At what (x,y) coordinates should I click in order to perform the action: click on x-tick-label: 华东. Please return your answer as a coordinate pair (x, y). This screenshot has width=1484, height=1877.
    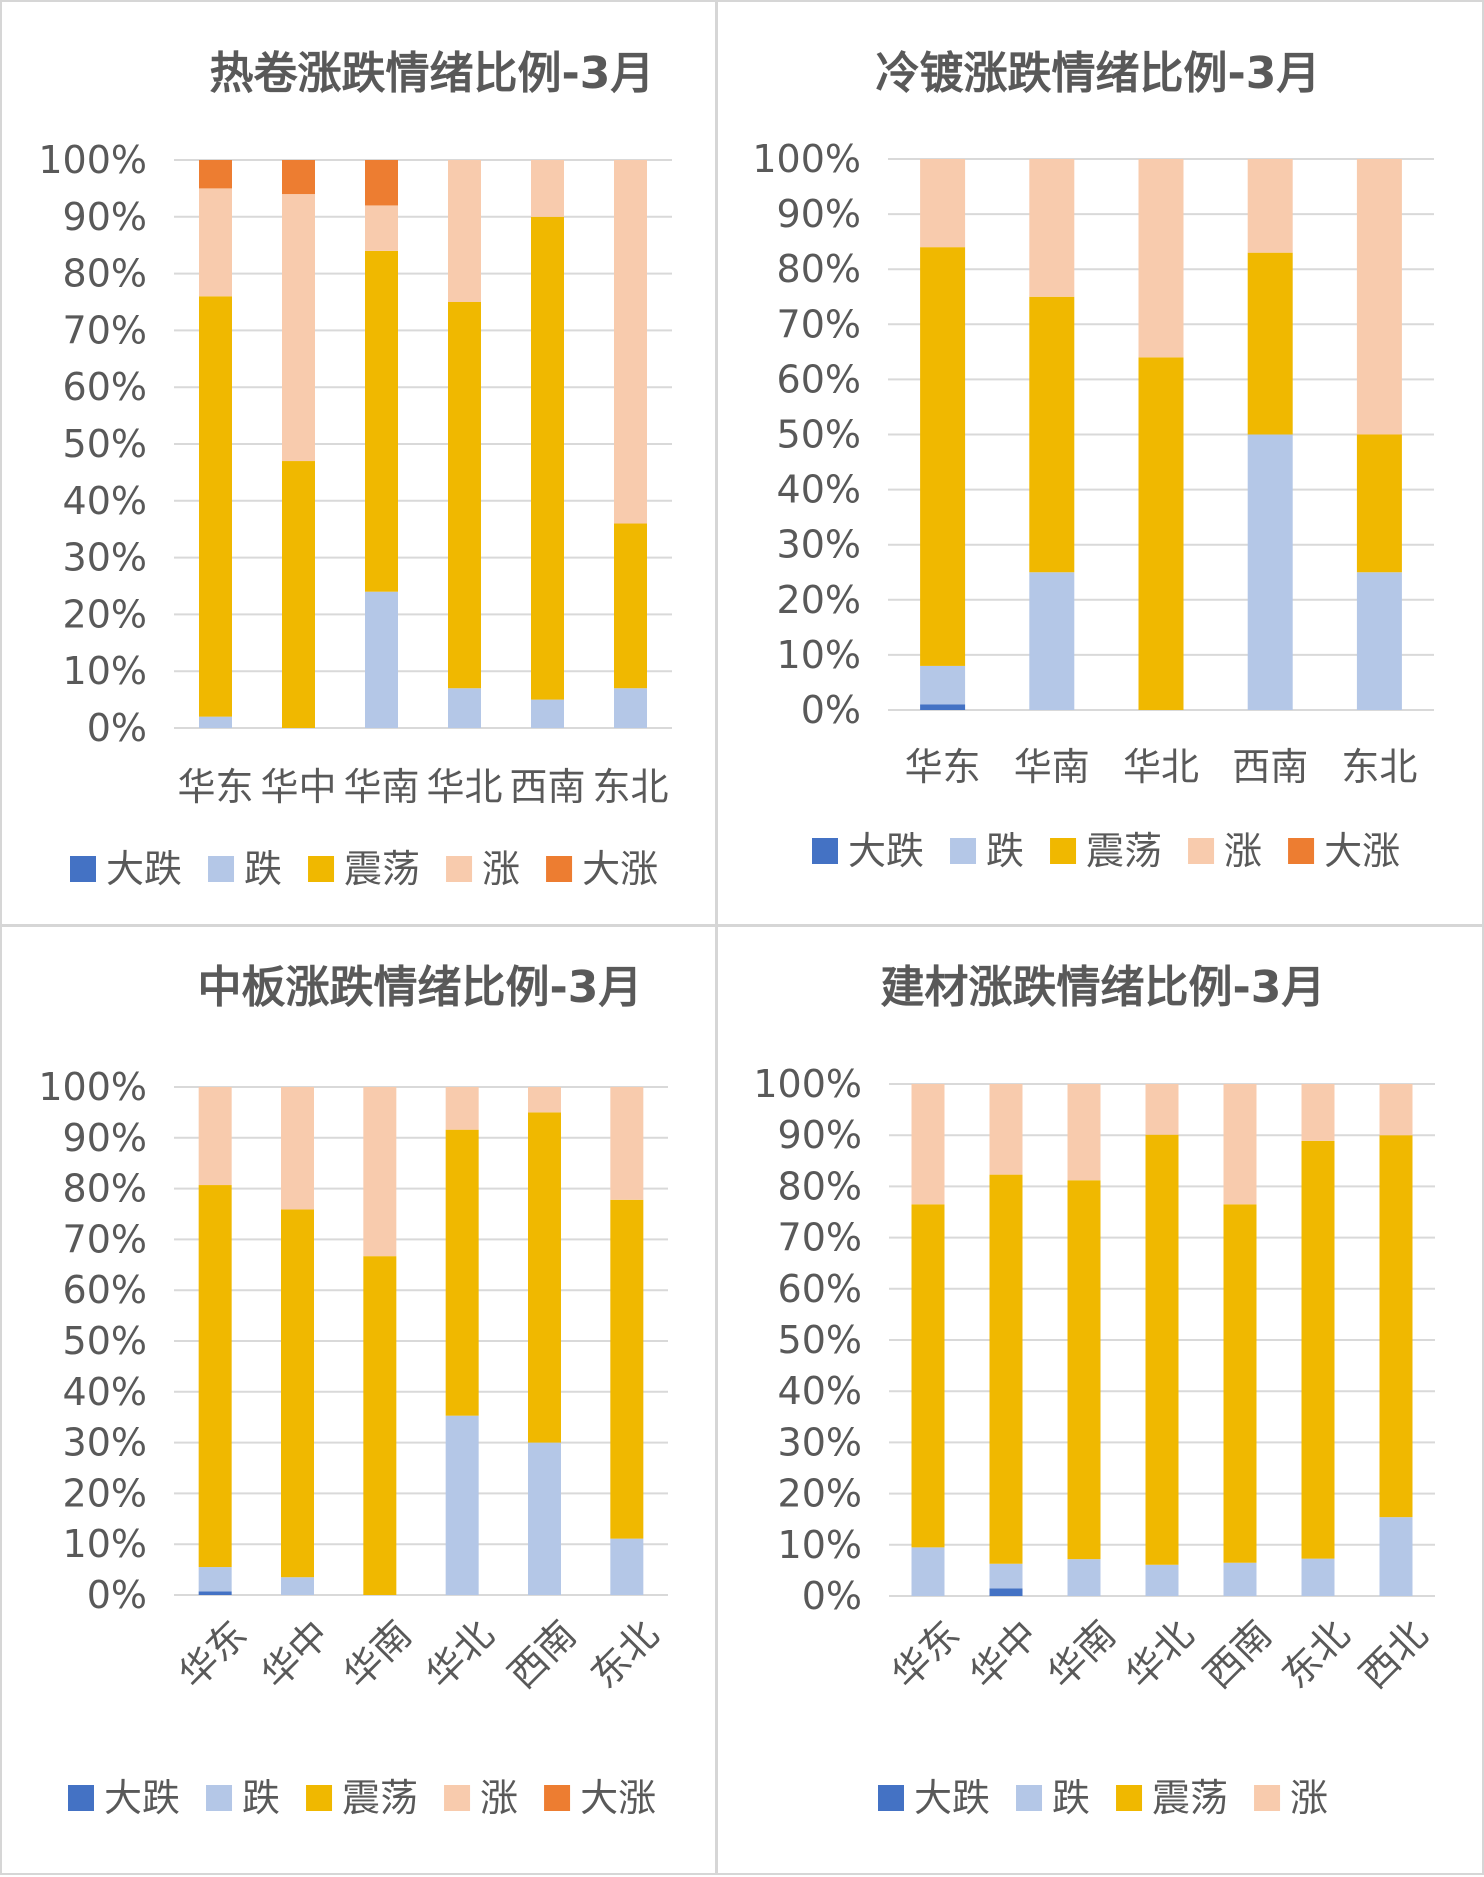
    Looking at the image, I should click on (925, 1654).